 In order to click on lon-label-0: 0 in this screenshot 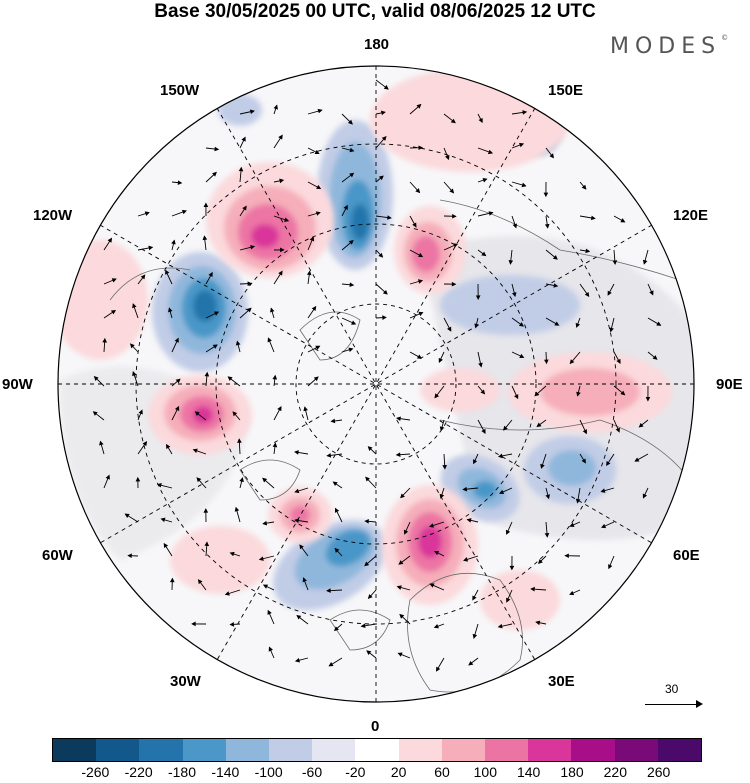, I will do `click(375, 726)`.